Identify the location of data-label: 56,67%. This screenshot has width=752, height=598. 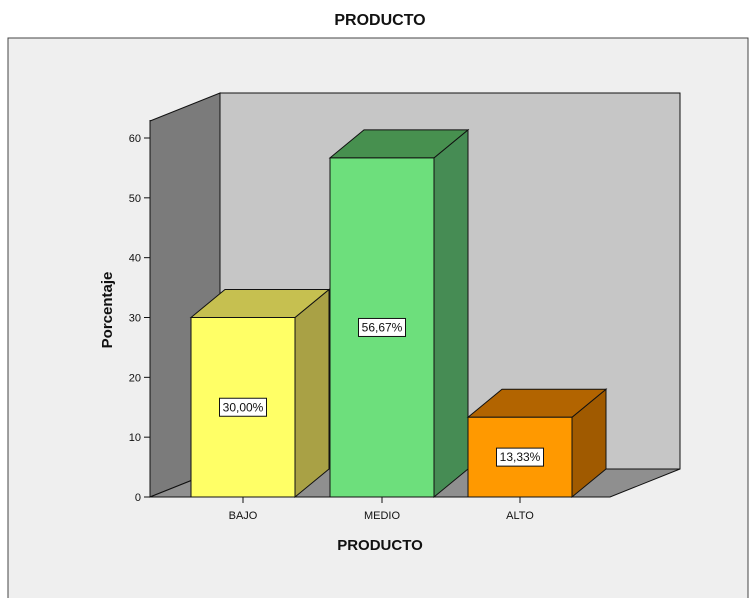
(382, 327).